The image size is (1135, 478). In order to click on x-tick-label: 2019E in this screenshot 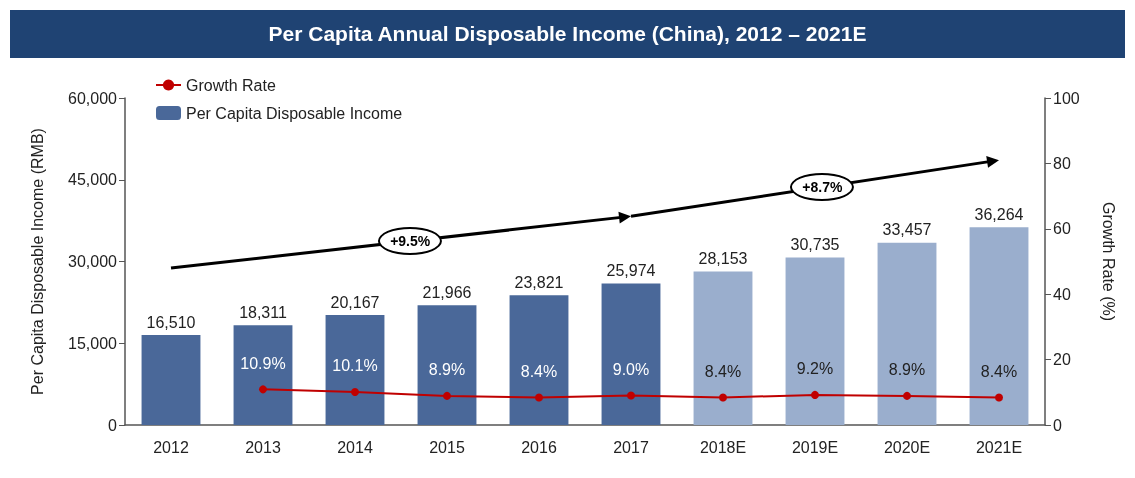, I will do `click(815, 447)`.